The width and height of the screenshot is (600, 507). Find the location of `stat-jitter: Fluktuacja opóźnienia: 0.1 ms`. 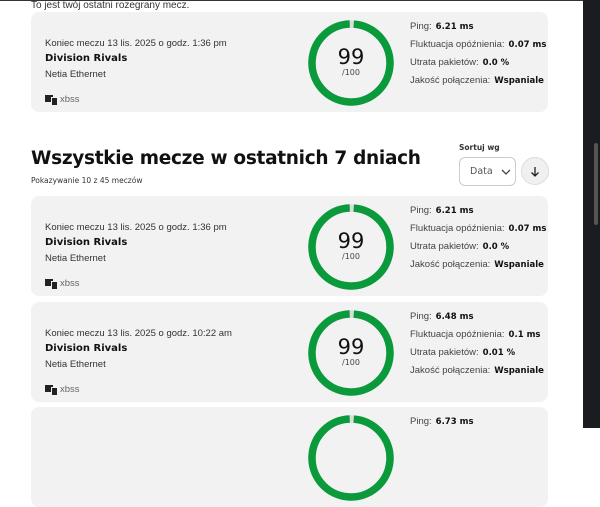

stat-jitter: Fluktuacja opóźnienia: 0.1 ms is located at coordinates (477, 335).